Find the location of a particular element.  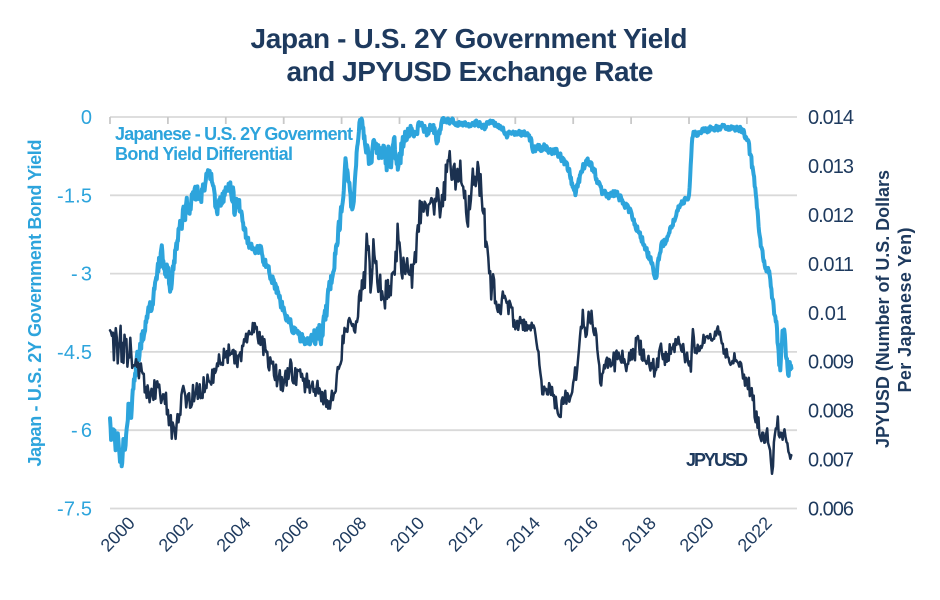

svg-text: 0.011 is located at coordinates (831, 265).